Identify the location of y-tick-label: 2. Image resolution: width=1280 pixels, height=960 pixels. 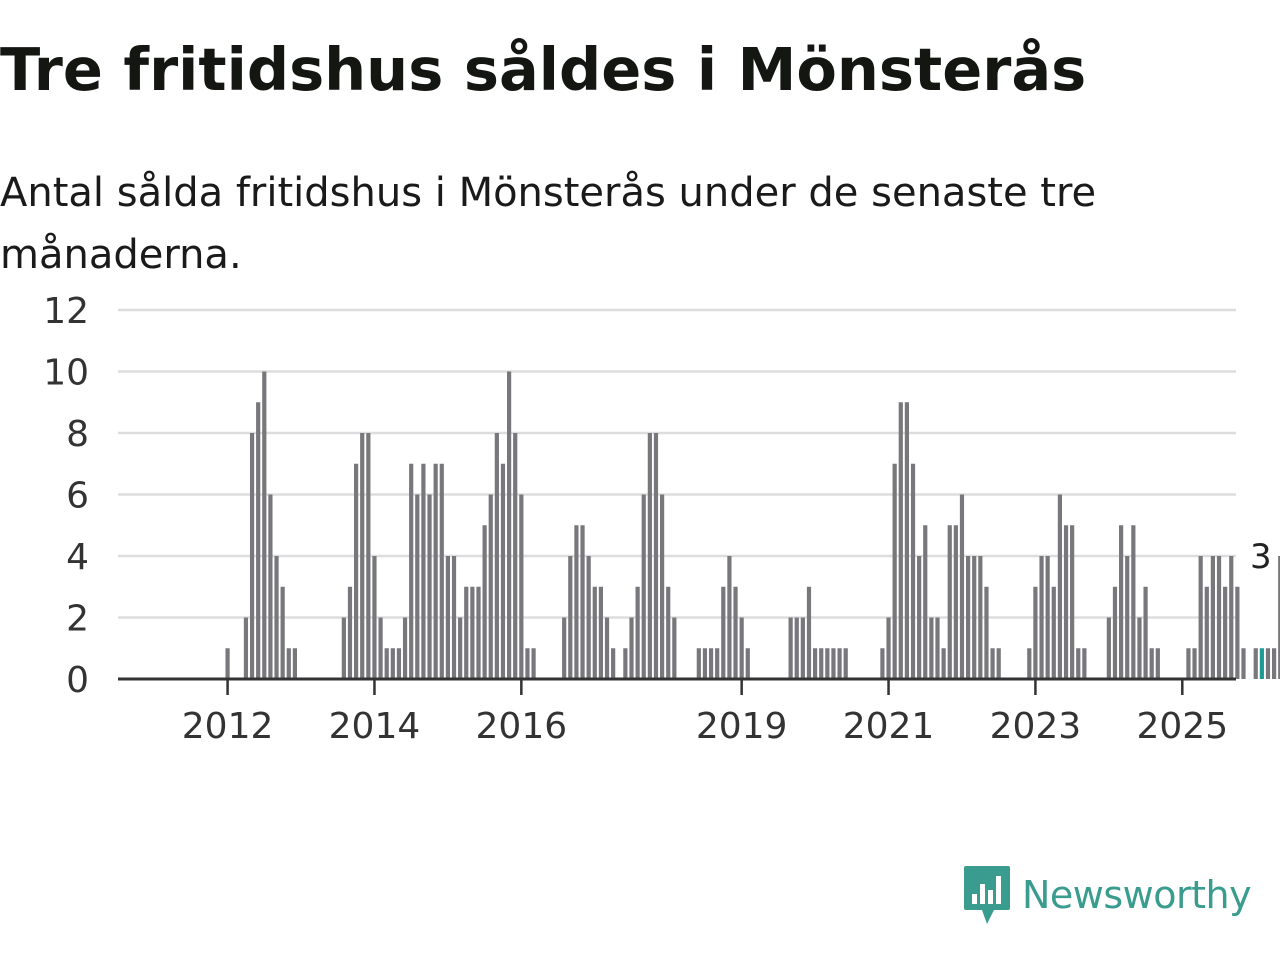
(77, 619).